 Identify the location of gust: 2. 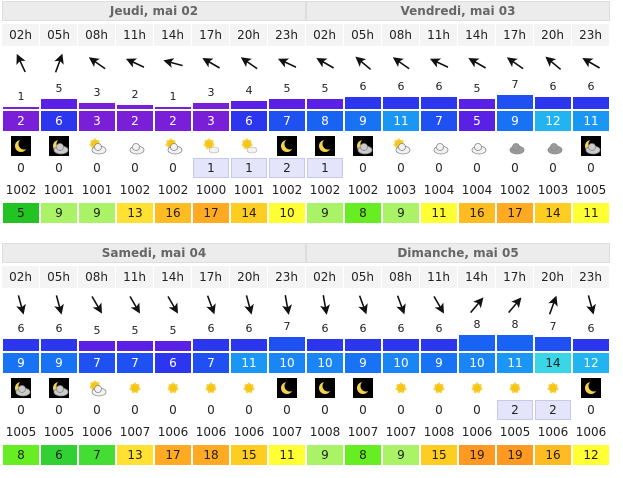
(173, 121).